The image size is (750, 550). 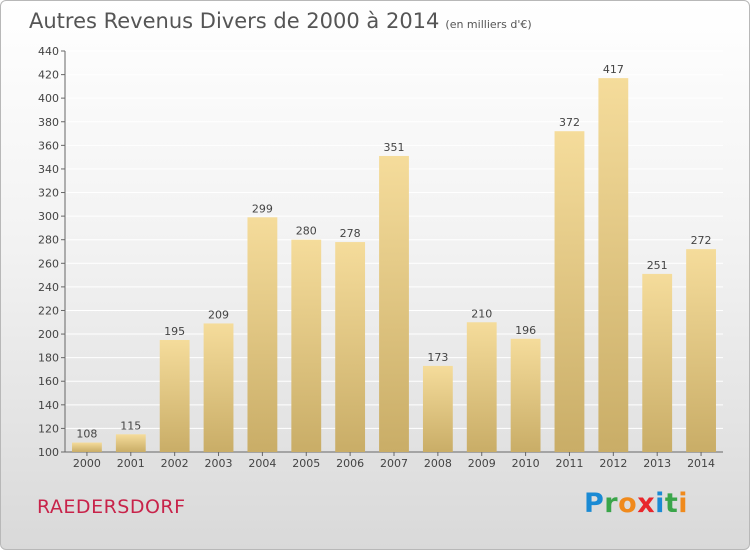 I want to click on proxiti-logo: Proxiti, so click(x=636, y=503).